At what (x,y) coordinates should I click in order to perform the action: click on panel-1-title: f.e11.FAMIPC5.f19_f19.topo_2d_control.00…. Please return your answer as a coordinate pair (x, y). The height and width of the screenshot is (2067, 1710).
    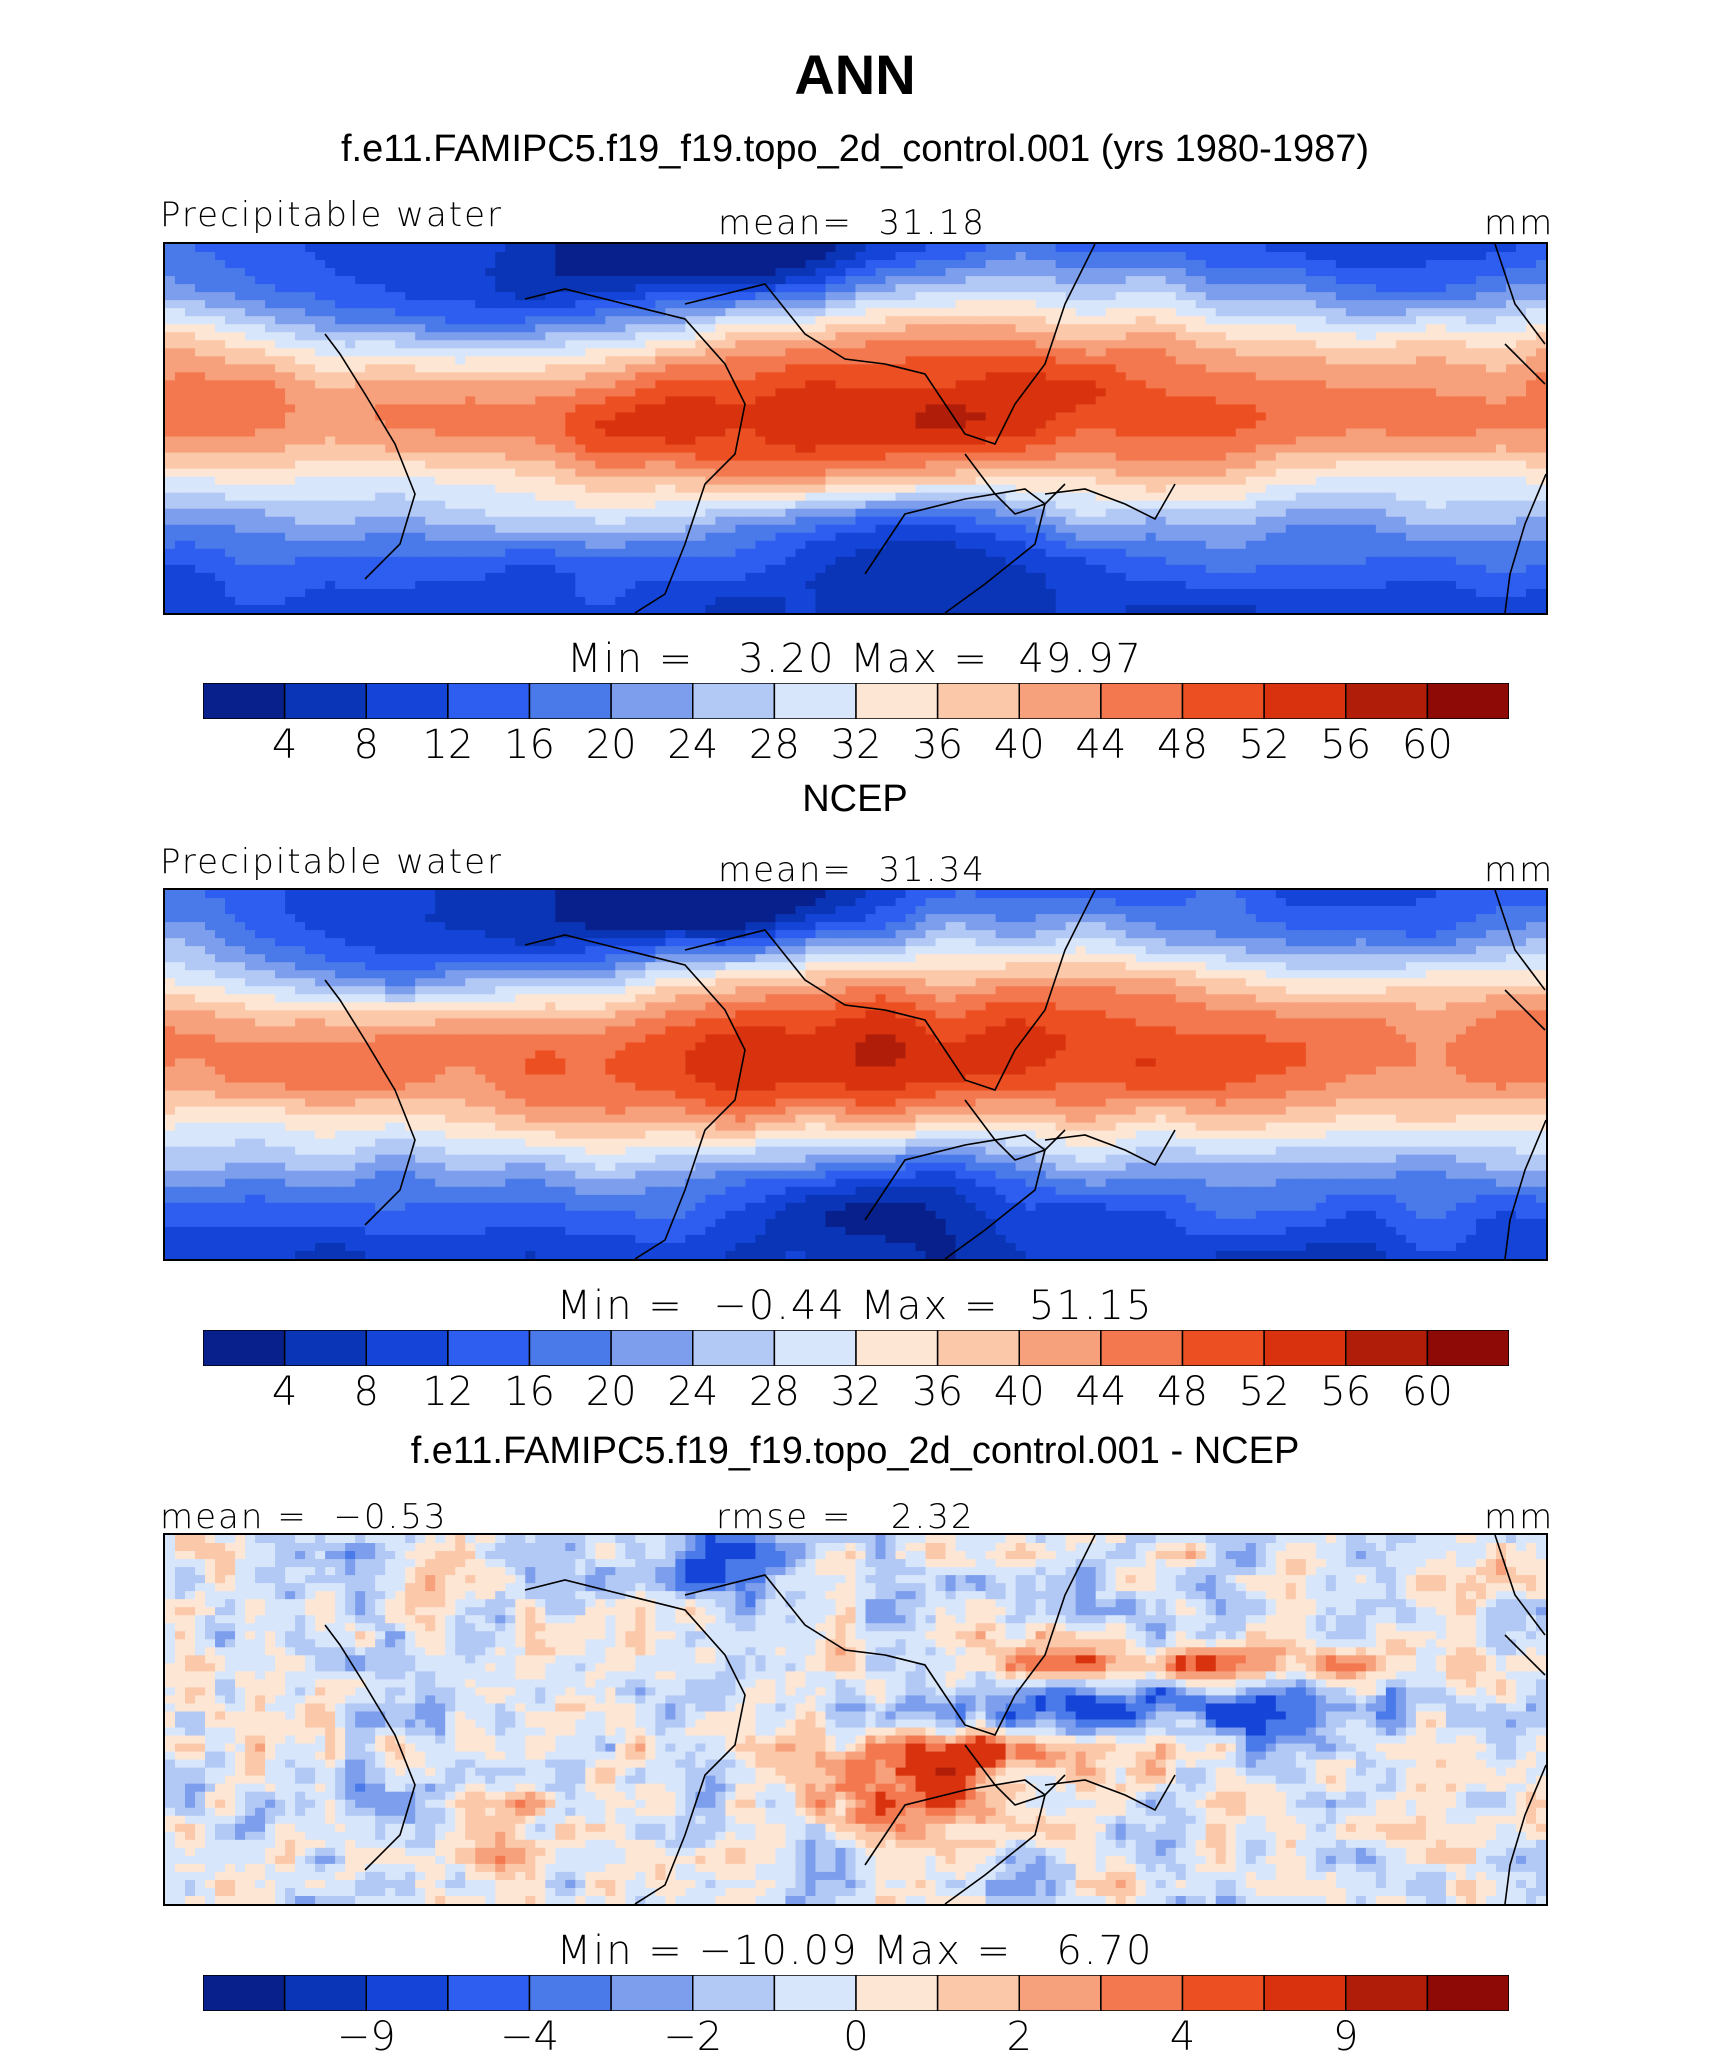
    Looking at the image, I should click on (855, 149).